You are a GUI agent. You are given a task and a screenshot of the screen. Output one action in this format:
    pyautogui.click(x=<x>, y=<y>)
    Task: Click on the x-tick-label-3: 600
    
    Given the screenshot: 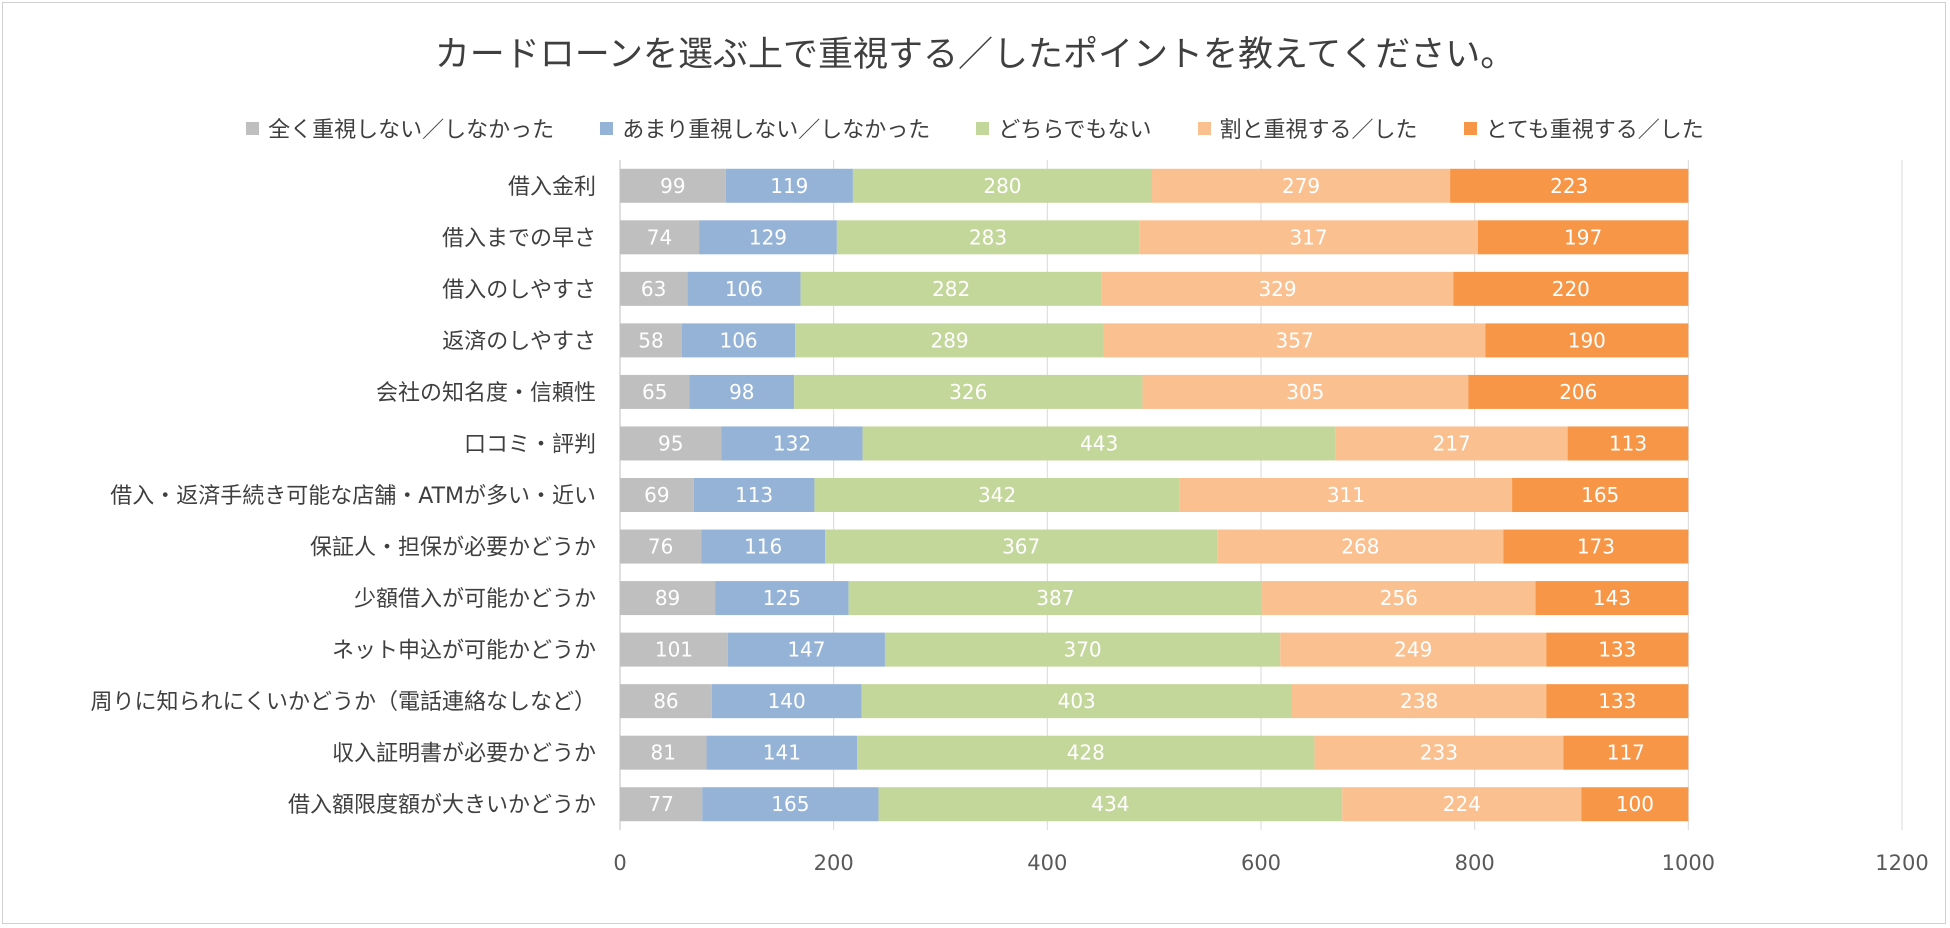 What is the action you would take?
    pyautogui.click(x=1261, y=863)
    